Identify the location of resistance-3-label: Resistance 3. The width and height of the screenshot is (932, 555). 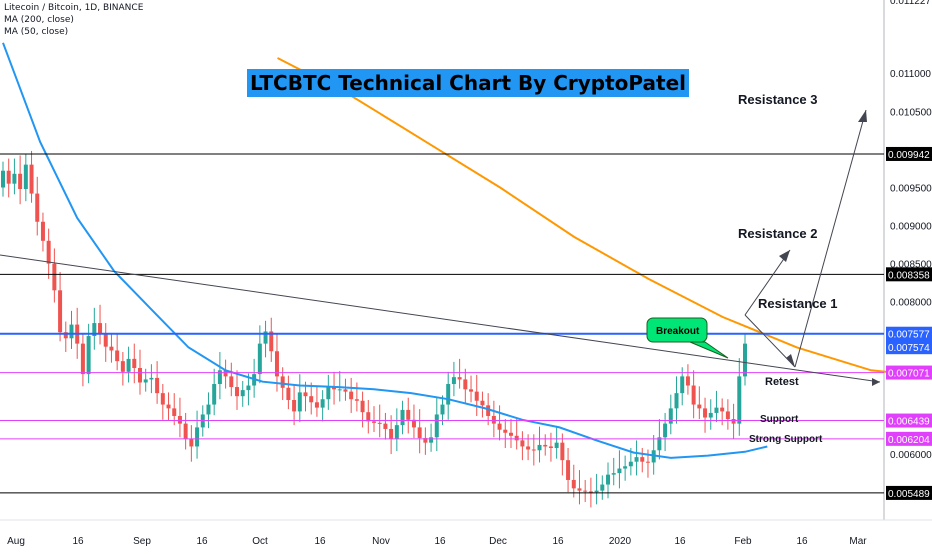
(778, 99).